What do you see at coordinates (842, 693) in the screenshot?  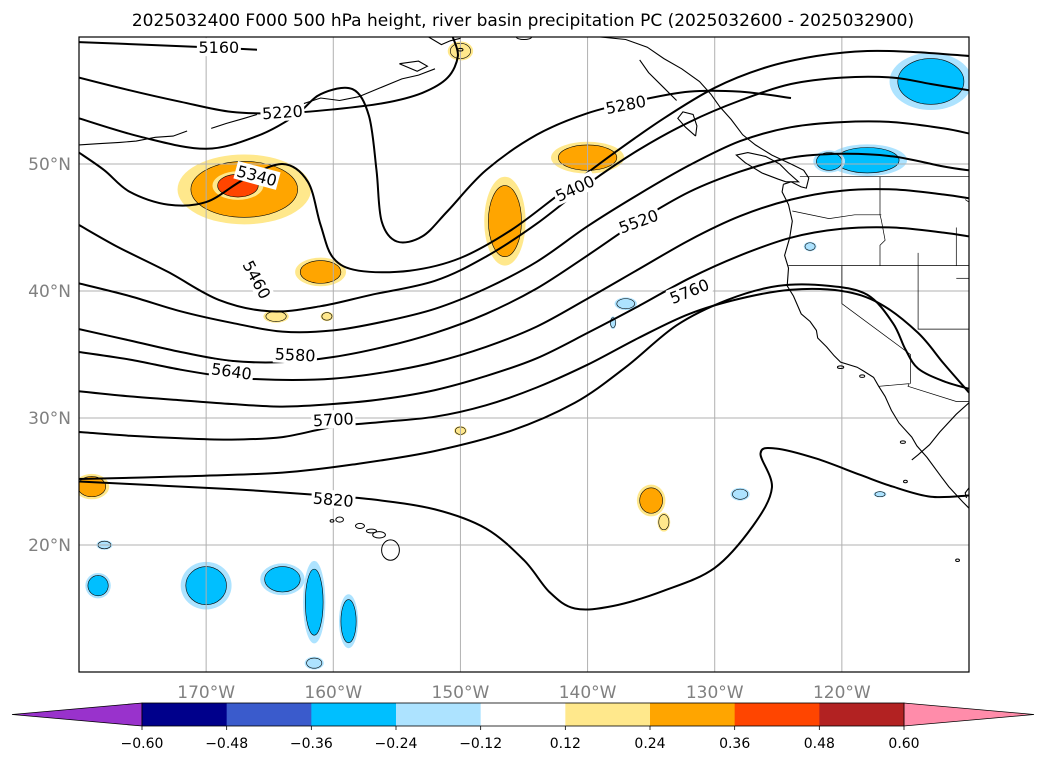 I see `lon-tick-label: 120°W` at bounding box center [842, 693].